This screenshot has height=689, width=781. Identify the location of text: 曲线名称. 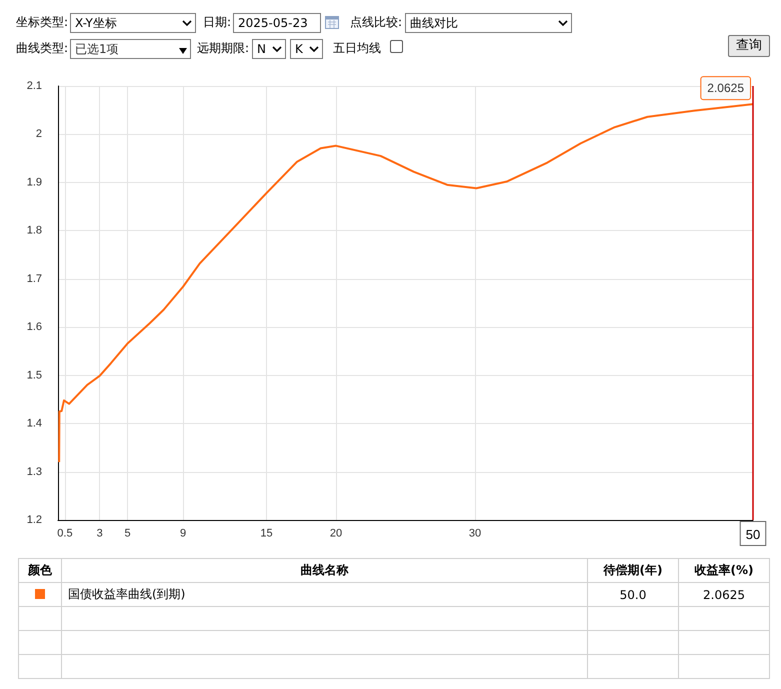
(325, 570).